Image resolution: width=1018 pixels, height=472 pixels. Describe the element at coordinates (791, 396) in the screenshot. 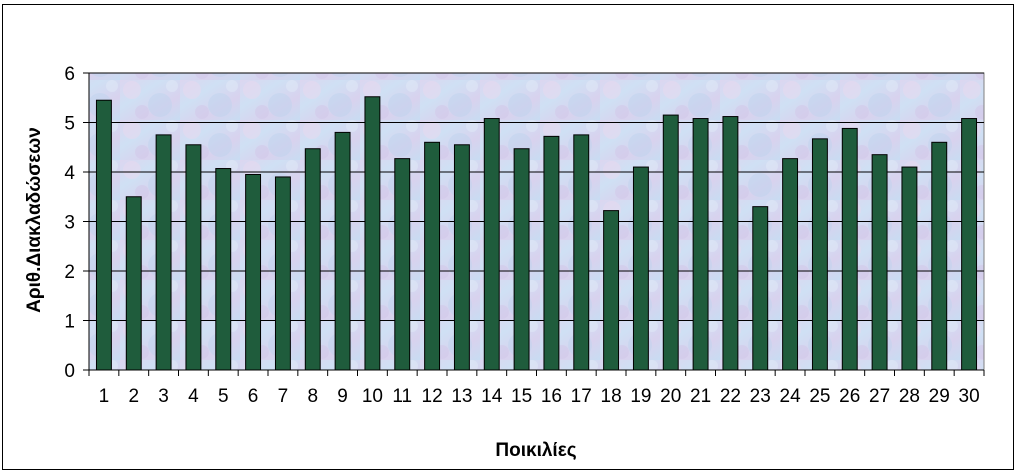

I see `x-tick-label: 24` at that location.